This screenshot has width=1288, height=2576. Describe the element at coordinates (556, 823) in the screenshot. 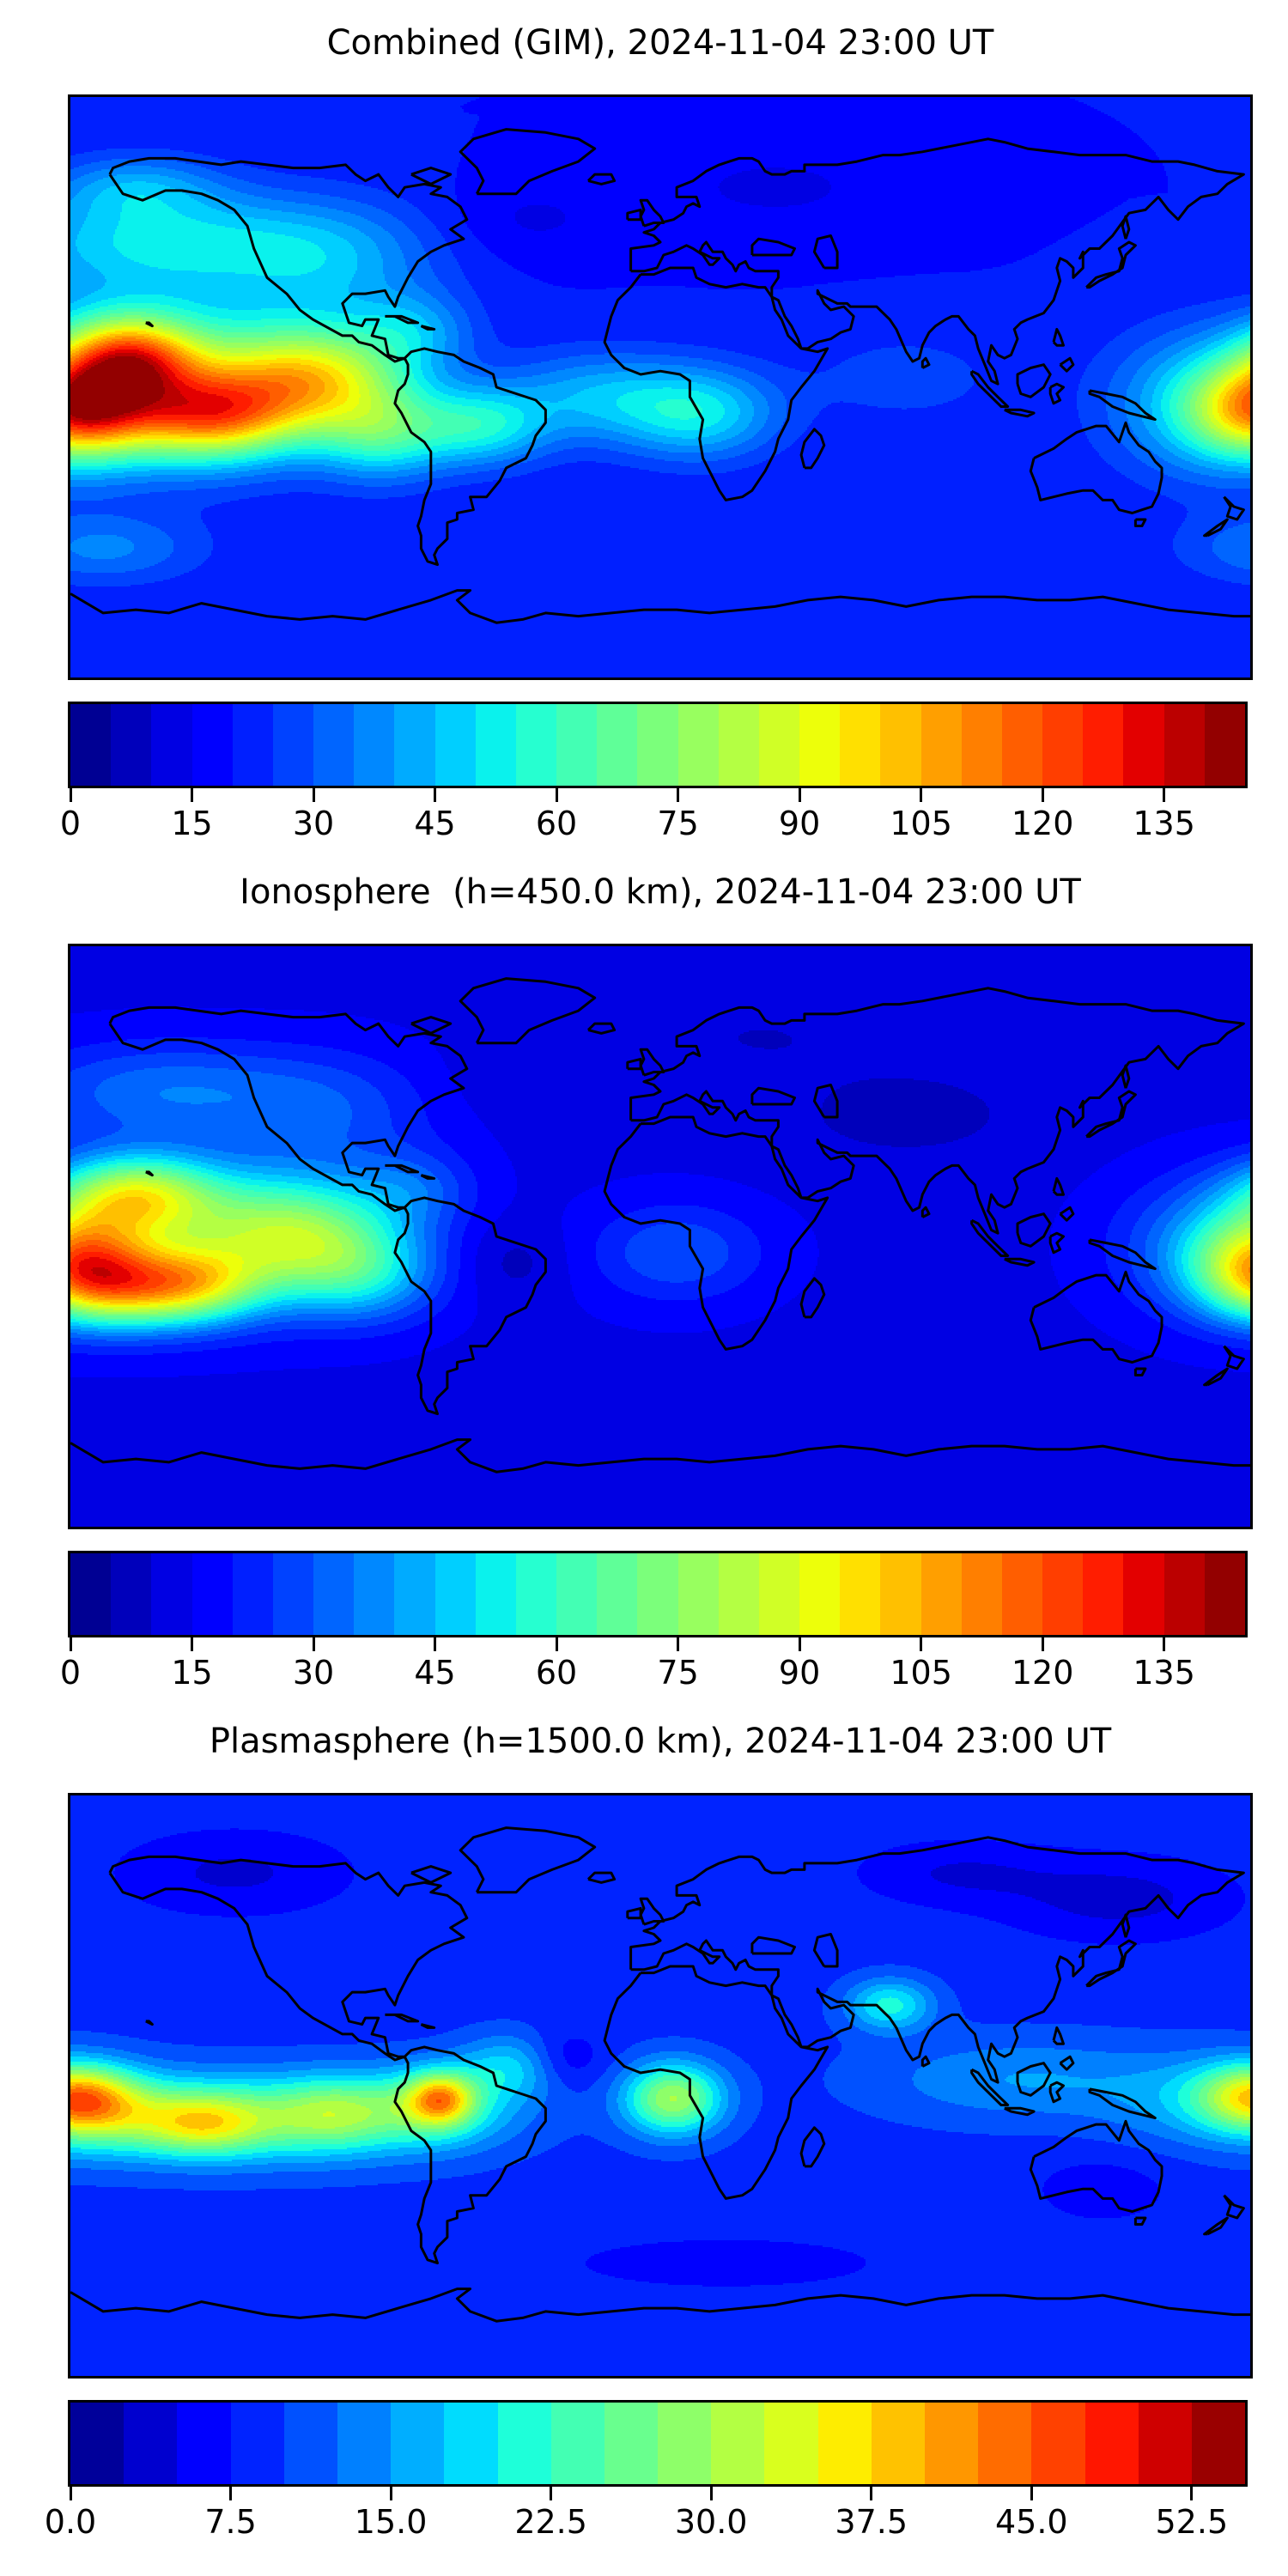

I see `colorbar-tick-label: 60` at that location.